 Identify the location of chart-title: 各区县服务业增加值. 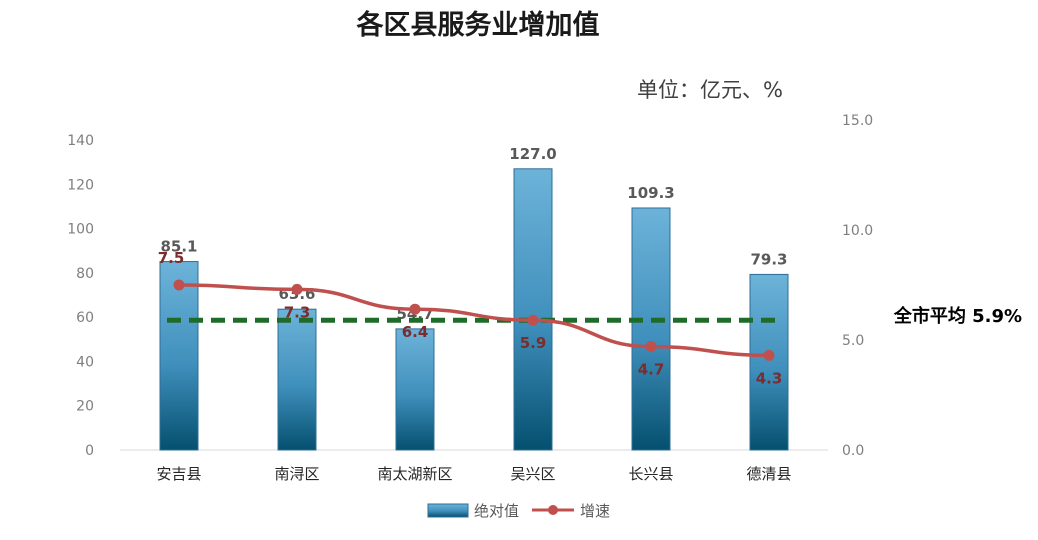
(478, 25).